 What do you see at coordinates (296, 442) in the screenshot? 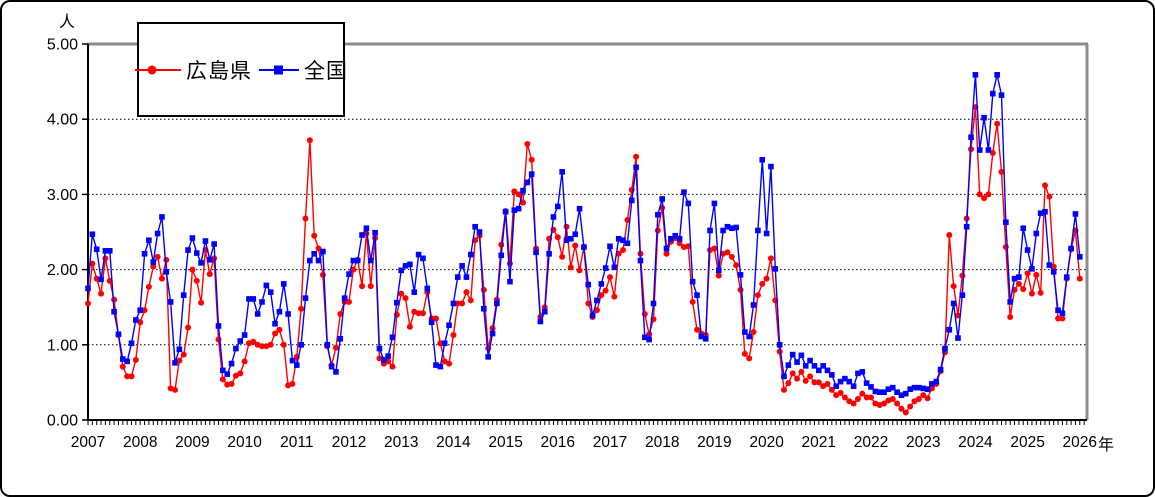
I see `svg-text: 2011` at bounding box center [296, 442].